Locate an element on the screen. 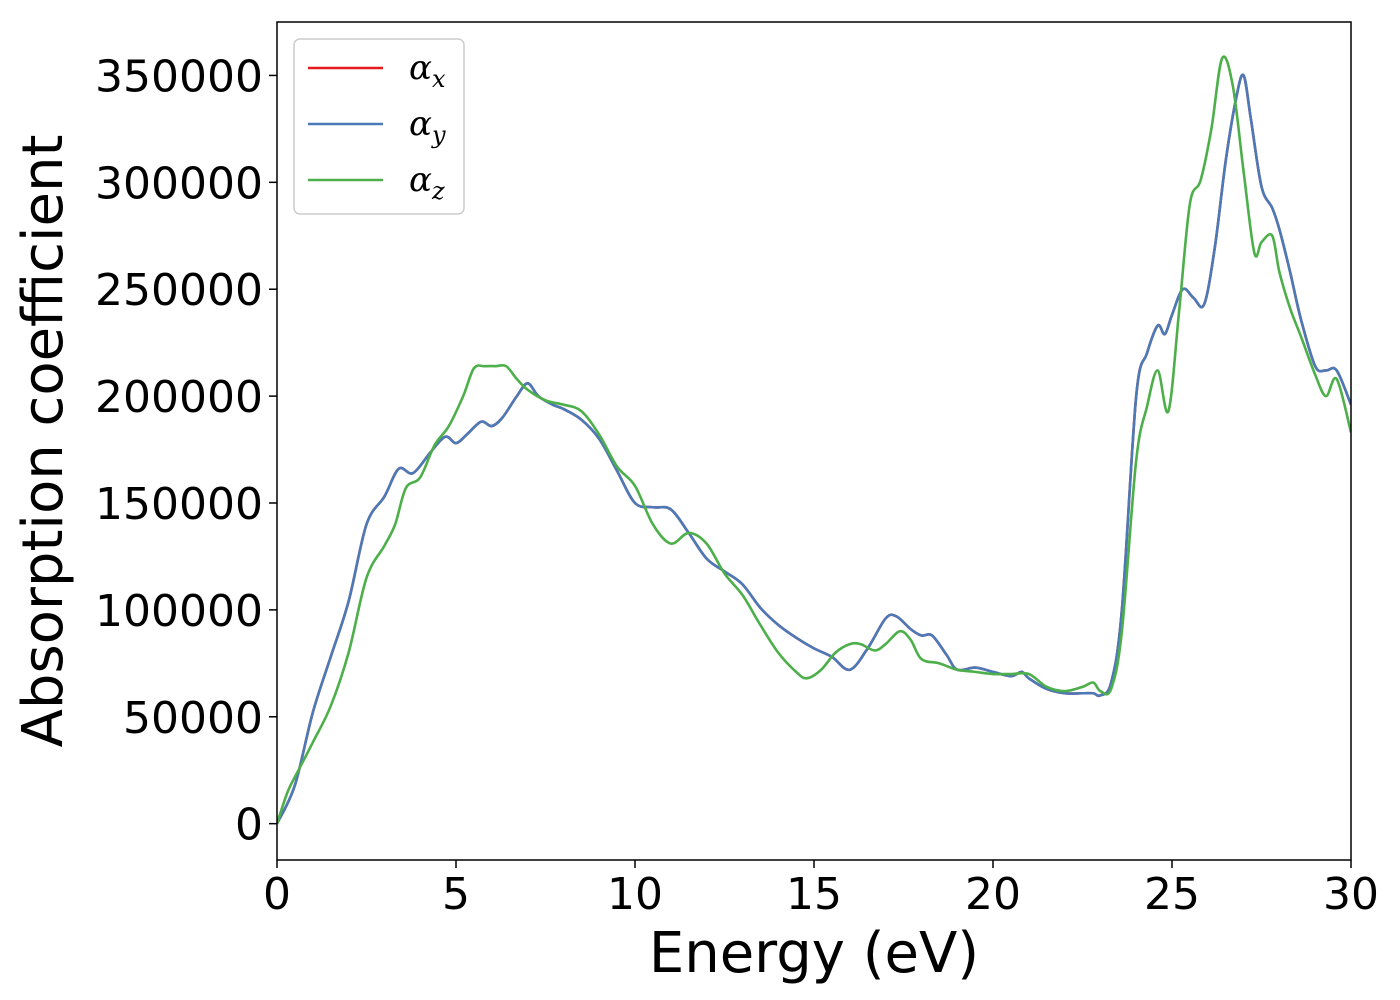 This screenshot has height=1000, width=1400. legend: αx αy αz is located at coordinates (379, 126).